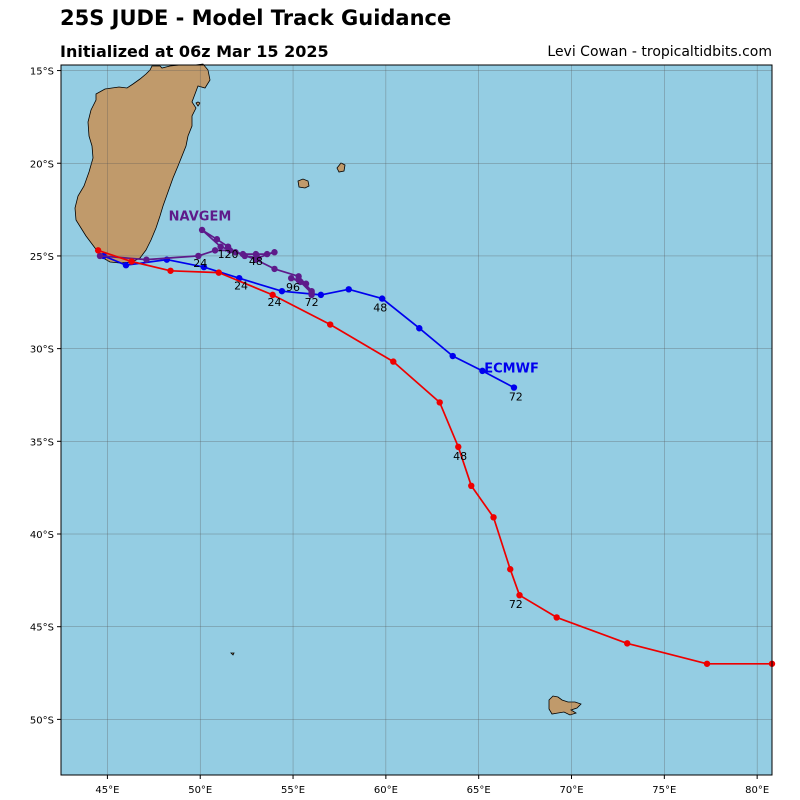 The height and width of the screenshot is (800, 800). Describe the element at coordinates (232, 654) in the screenshot. I see `crozet-island` at that location.